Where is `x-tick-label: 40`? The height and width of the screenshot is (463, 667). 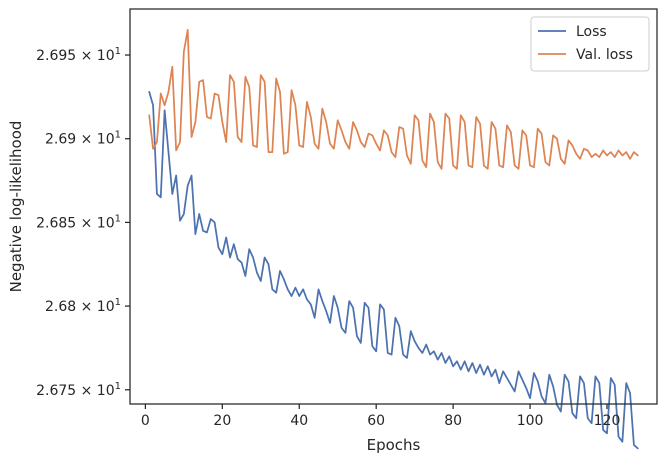 x-tick-label: 40 is located at coordinates (299, 421).